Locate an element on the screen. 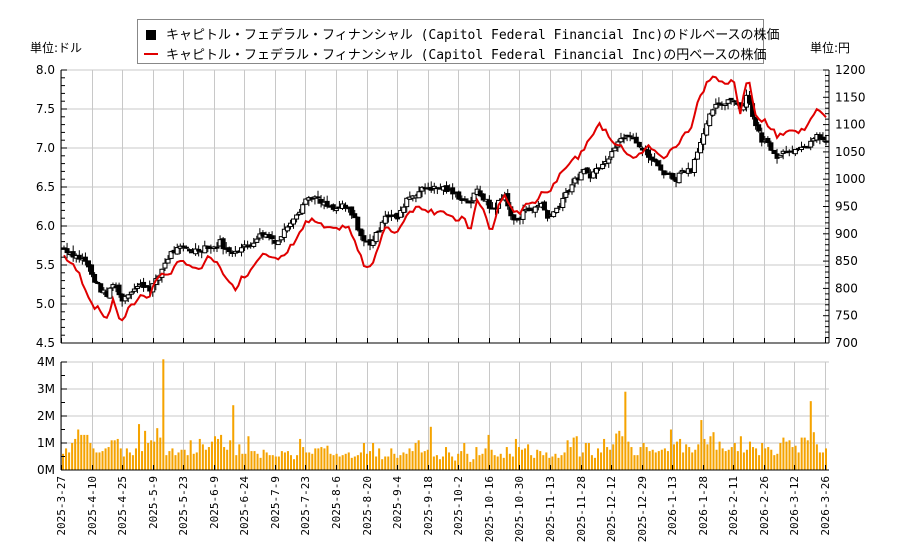 The height and width of the screenshot is (550, 900). svg-text: 3M is located at coordinates (46, 389).